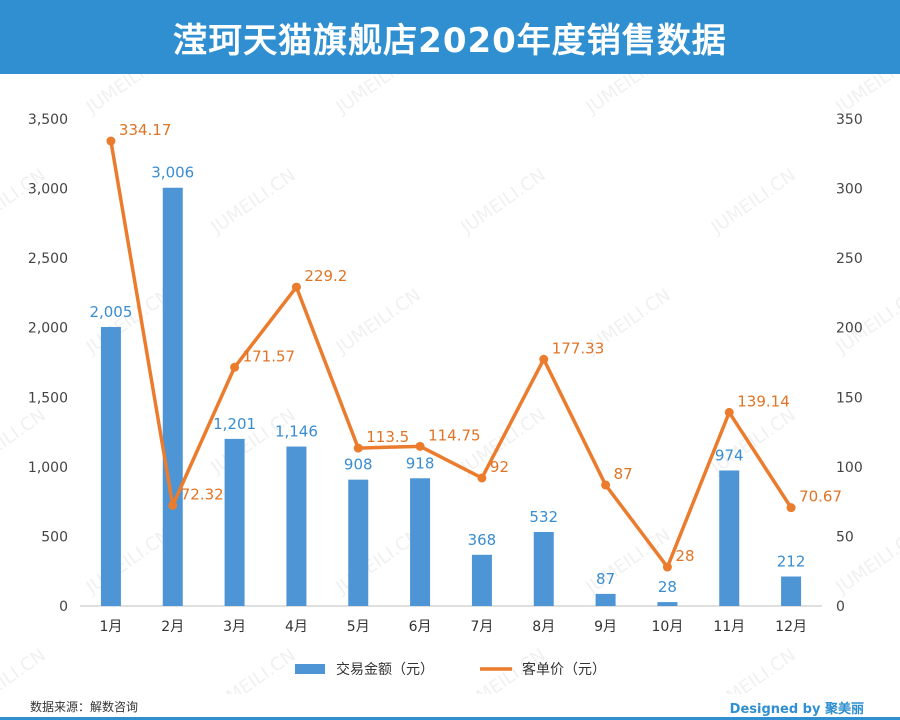 Image resolution: width=900 pixels, height=720 pixels. Describe the element at coordinates (564, 669) in the screenshot. I see `legend-label-line: 客单价（元）` at that location.